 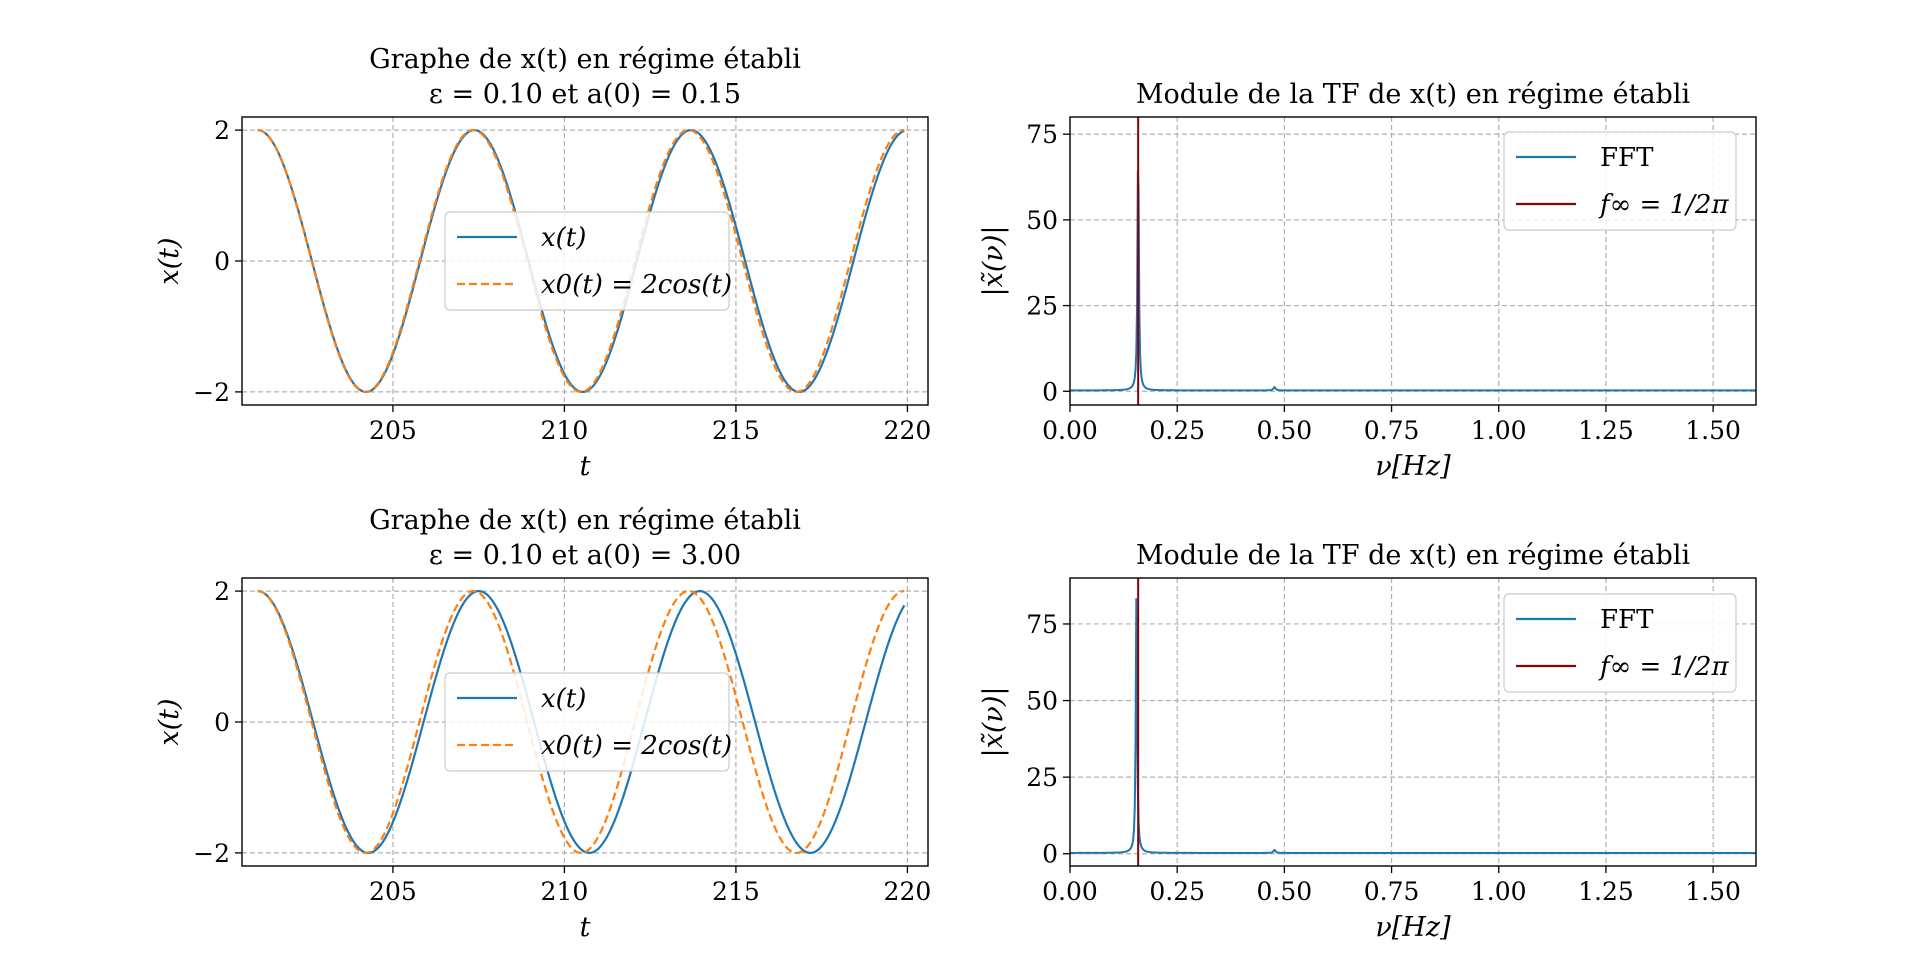 I want to click on chart-title-line2: ε = 0.10 et a(0) = 3.00, so click(x=585, y=555).